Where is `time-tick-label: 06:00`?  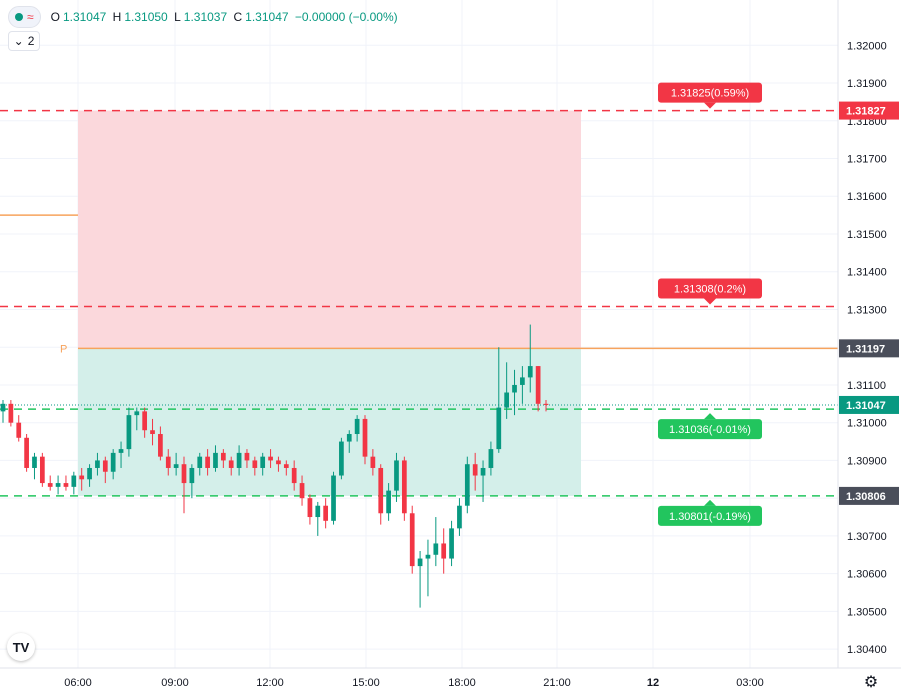
time-tick-label: 06:00 is located at coordinates (78, 683).